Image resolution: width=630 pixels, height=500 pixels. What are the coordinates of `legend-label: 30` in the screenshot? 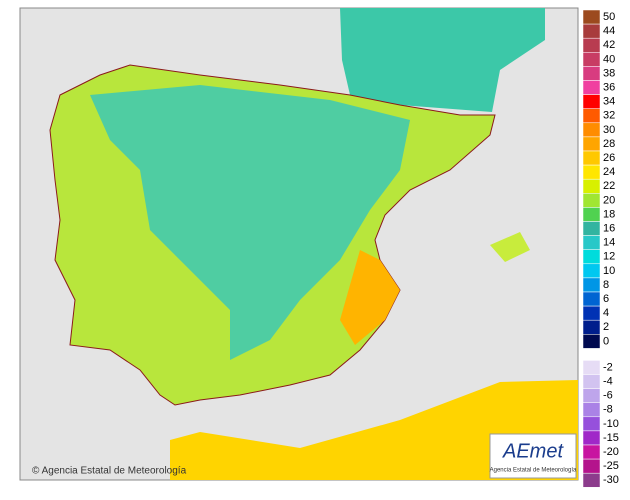 It's located at (609, 130).